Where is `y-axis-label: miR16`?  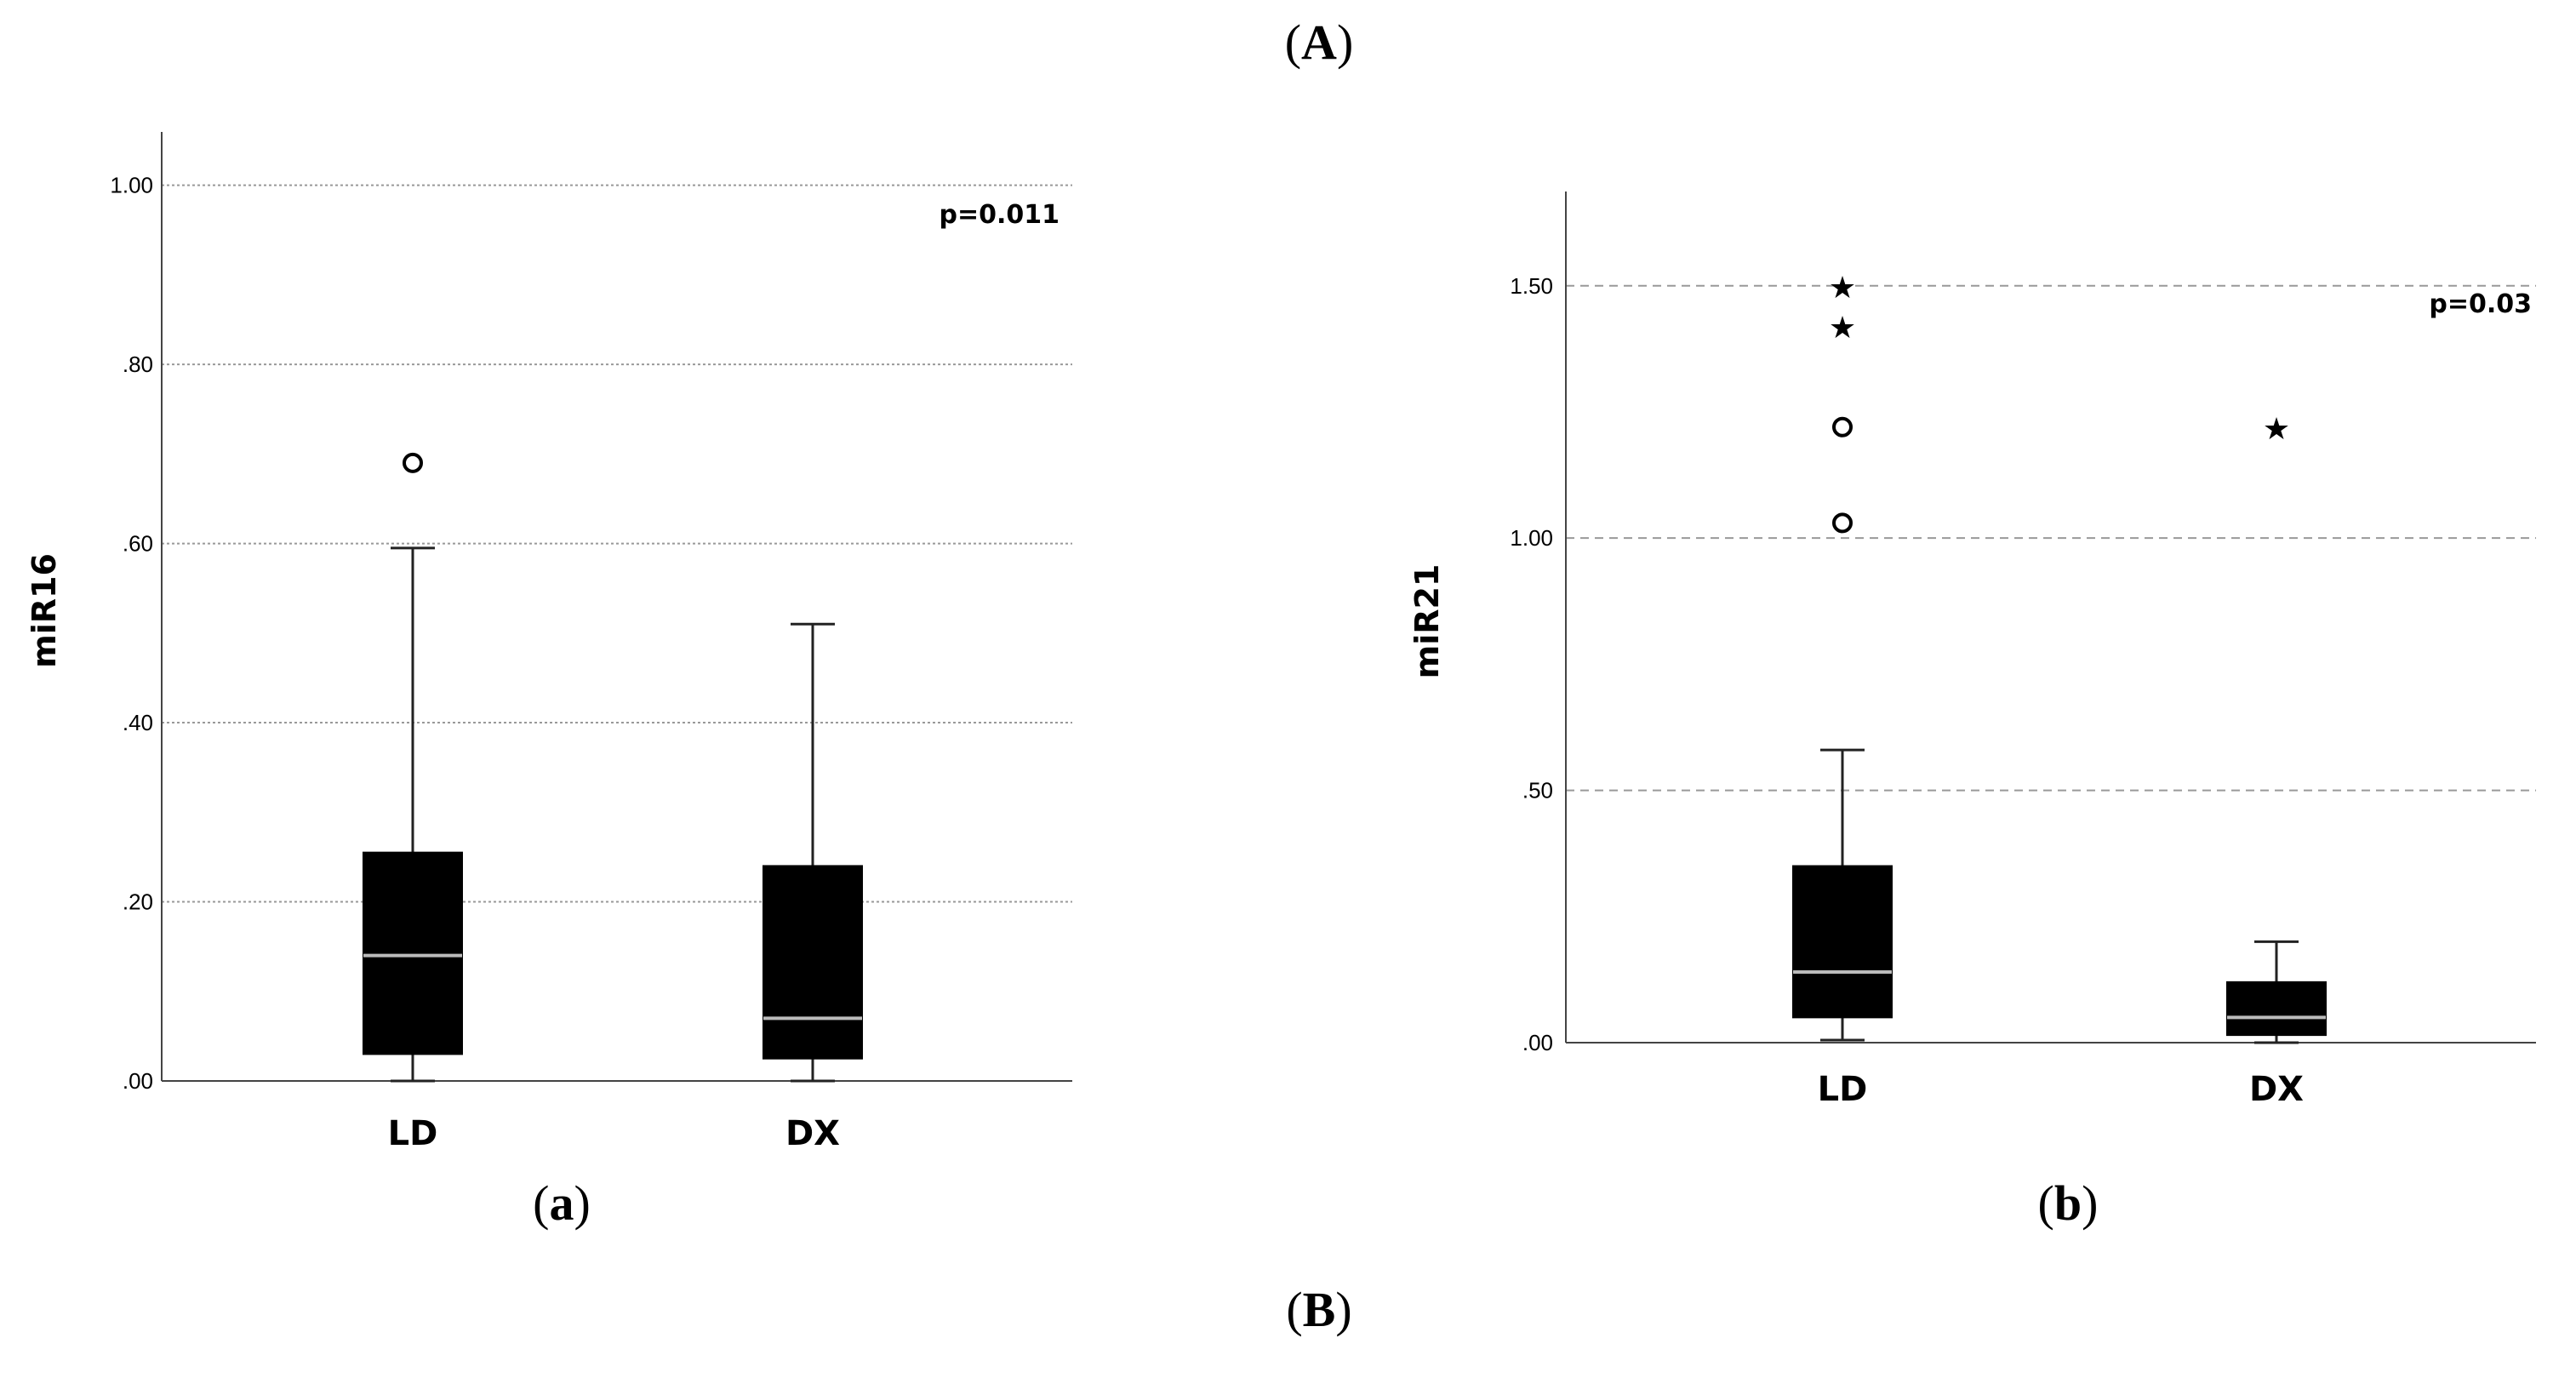 y-axis-label: miR16 is located at coordinates (44, 610).